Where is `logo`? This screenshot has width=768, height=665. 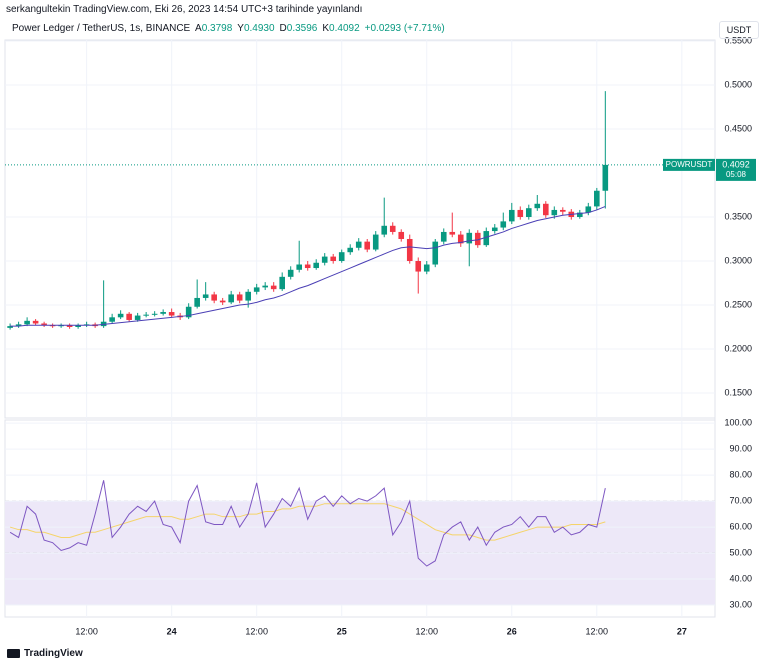 logo is located at coordinates (13, 653).